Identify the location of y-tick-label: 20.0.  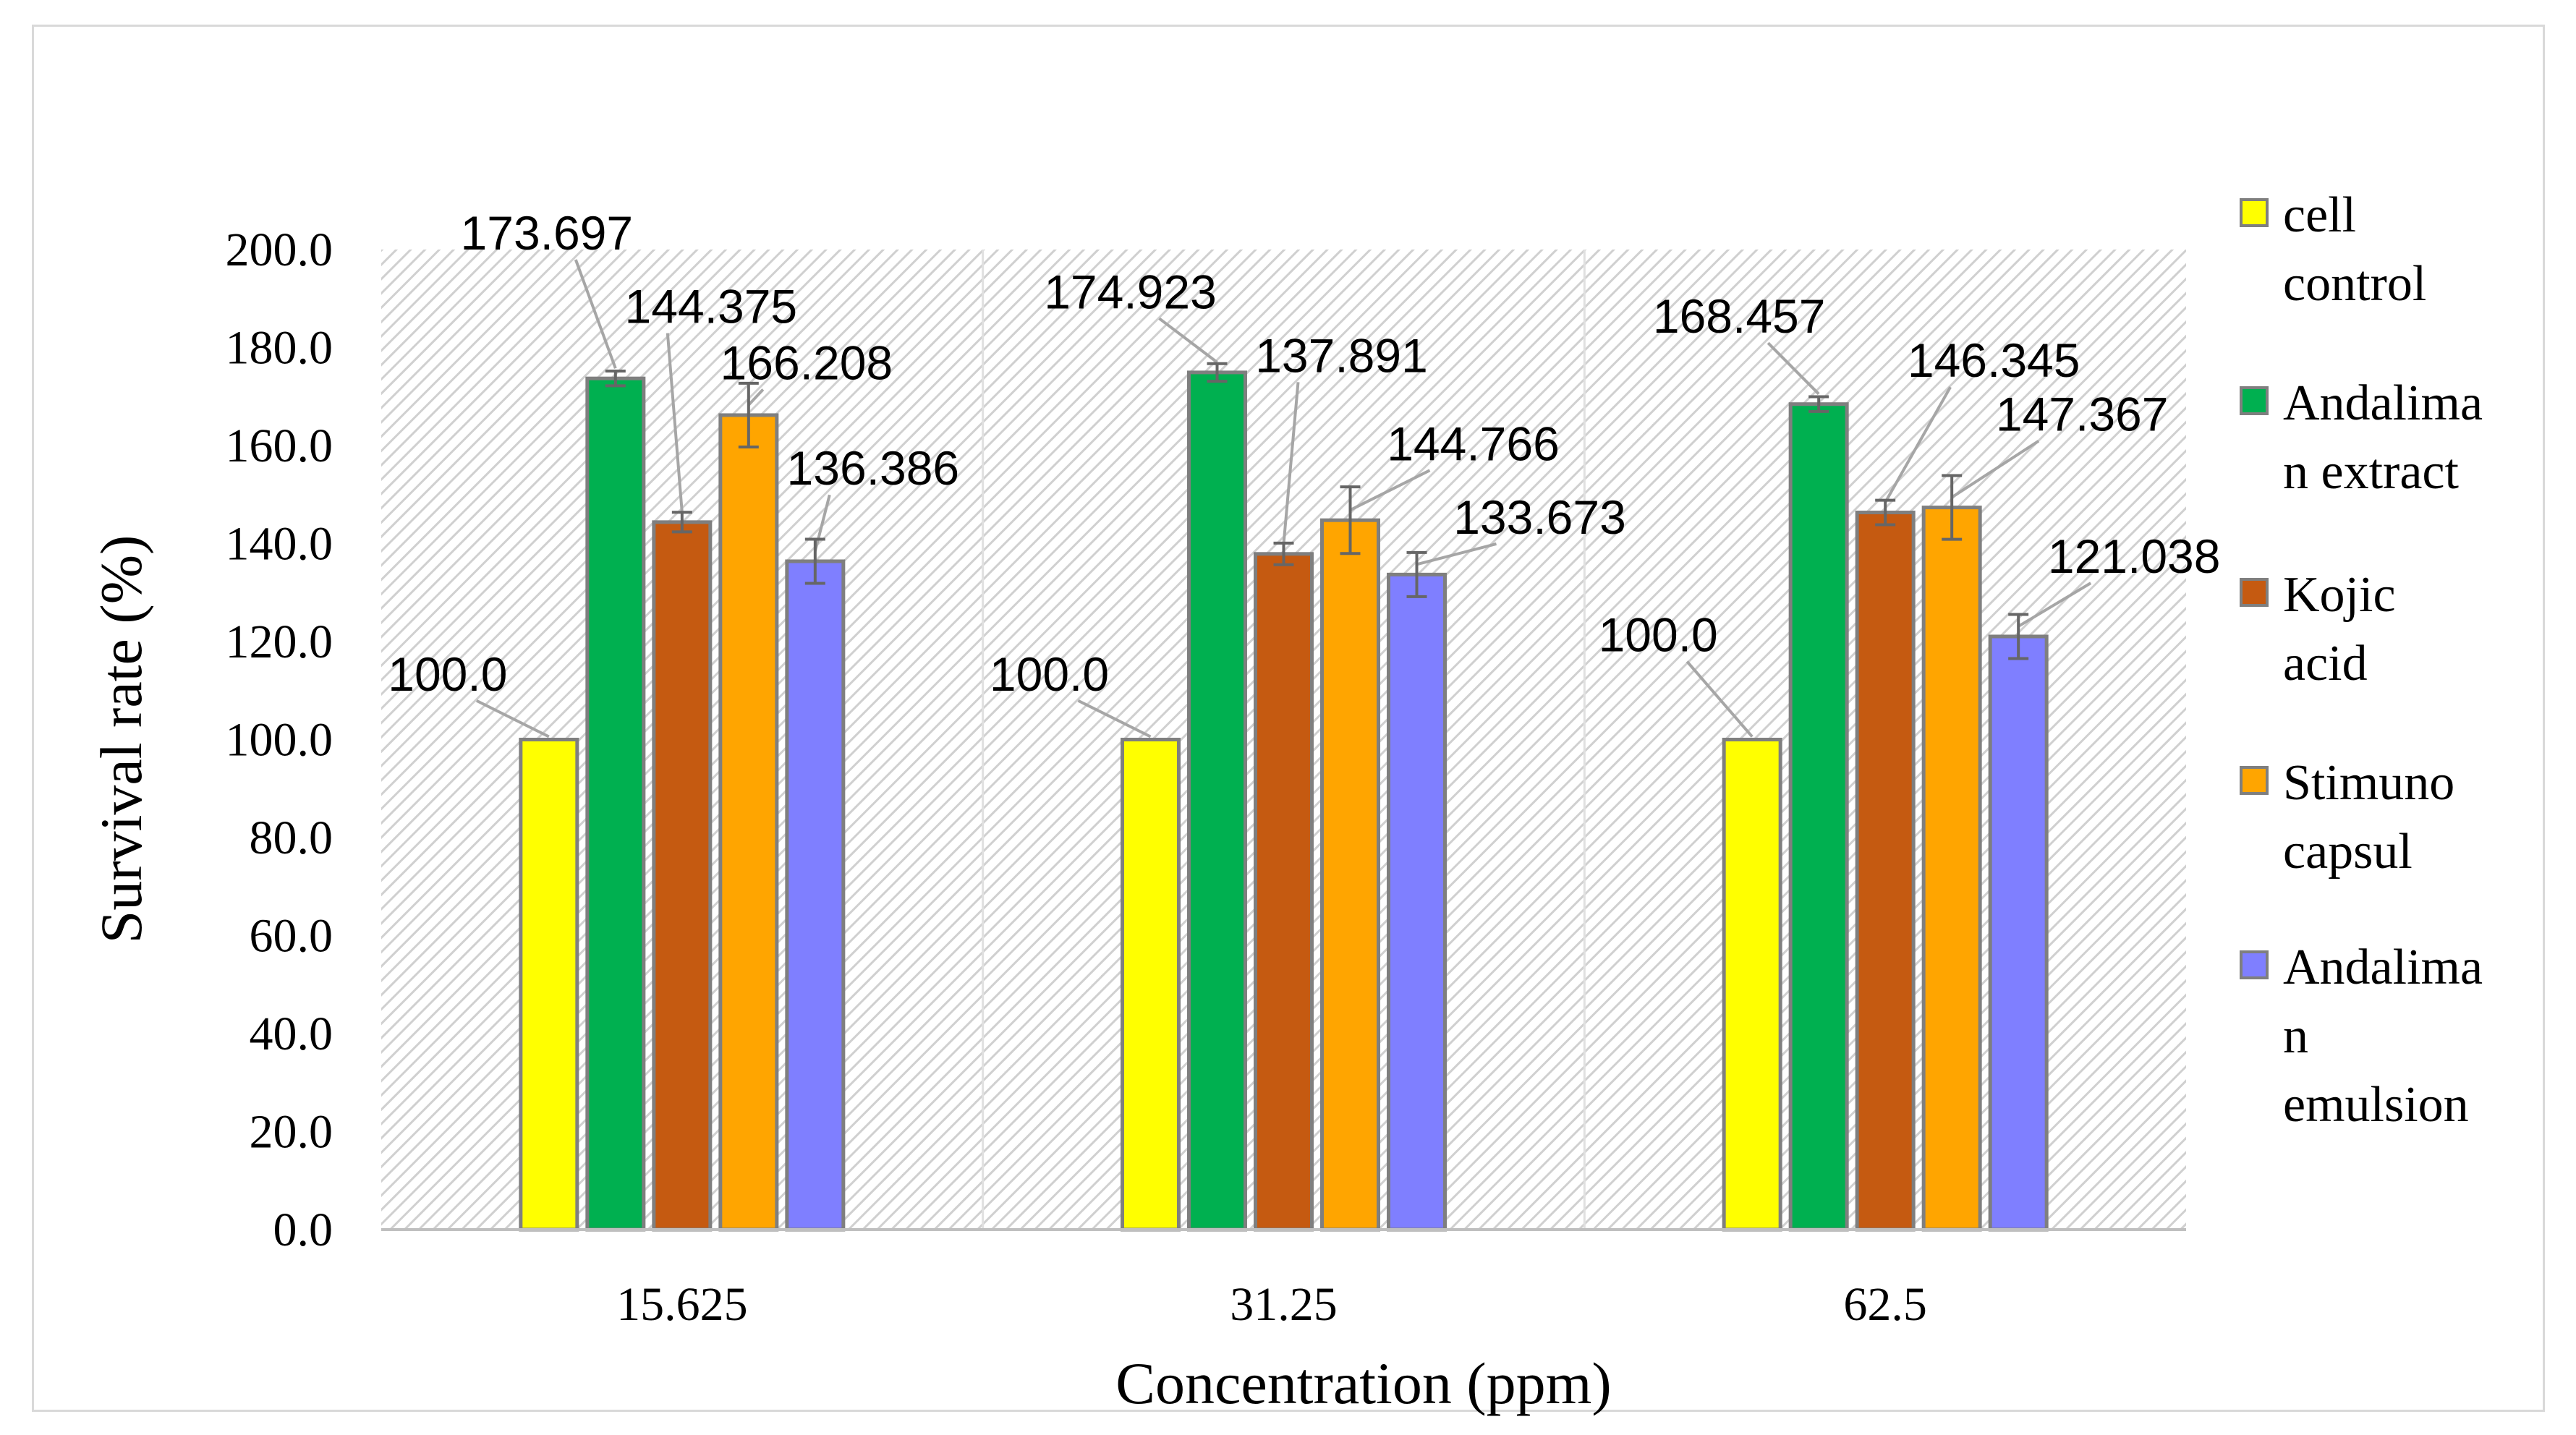
(291, 1132).